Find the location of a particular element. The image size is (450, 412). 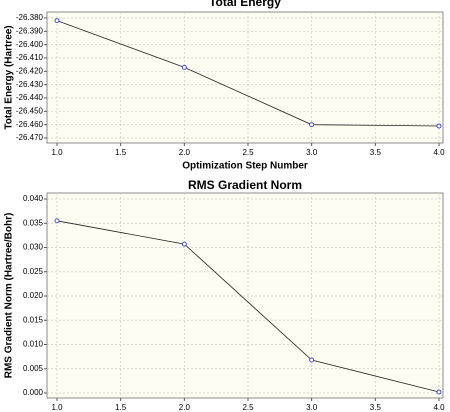

y-axis-label: RMS Gradient Norm (Hartree/Bohr) is located at coordinates (9, 296).